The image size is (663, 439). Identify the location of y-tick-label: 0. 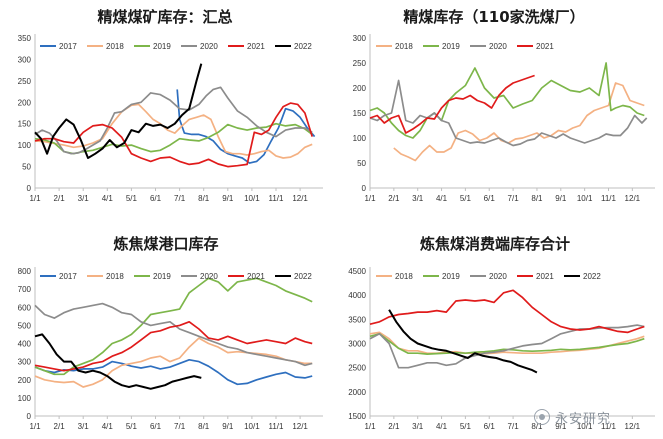
(364, 188).